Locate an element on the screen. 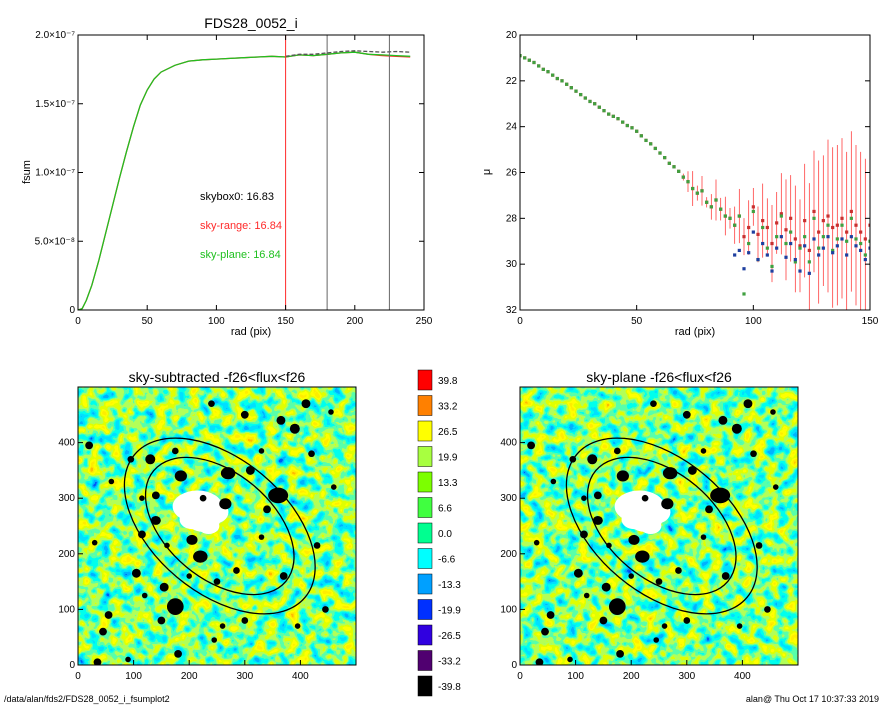  image-left-x-tick-label: 0 is located at coordinates (78, 676).